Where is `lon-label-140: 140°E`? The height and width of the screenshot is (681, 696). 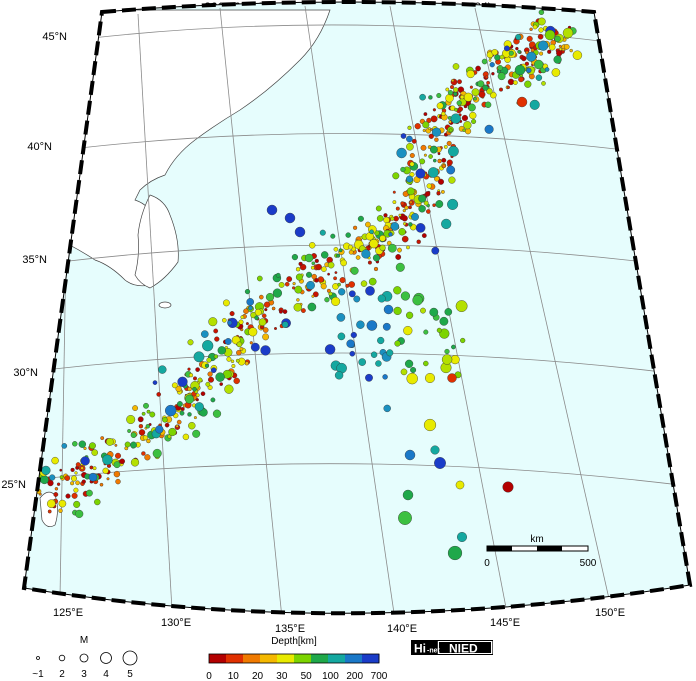
lon-label-140: 140°E is located at coordinates (402, 629).